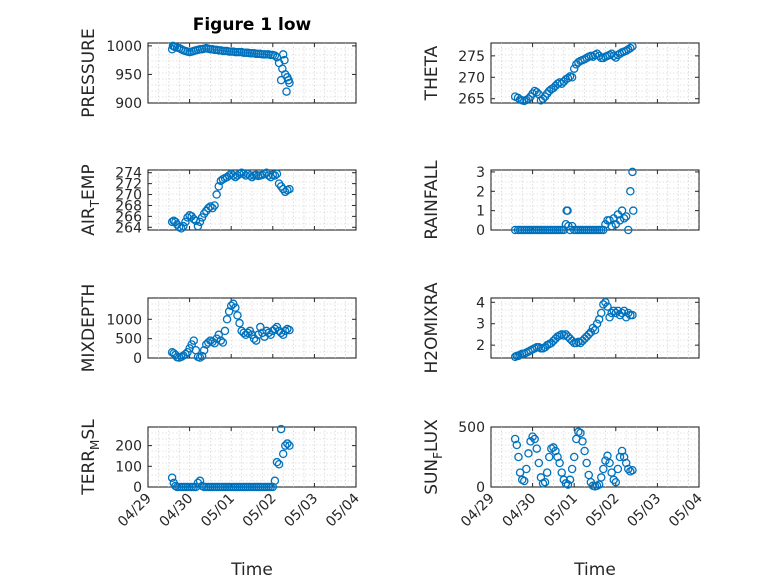  I want to click on y-axis-label: RAINFALL, so click(432, 200).